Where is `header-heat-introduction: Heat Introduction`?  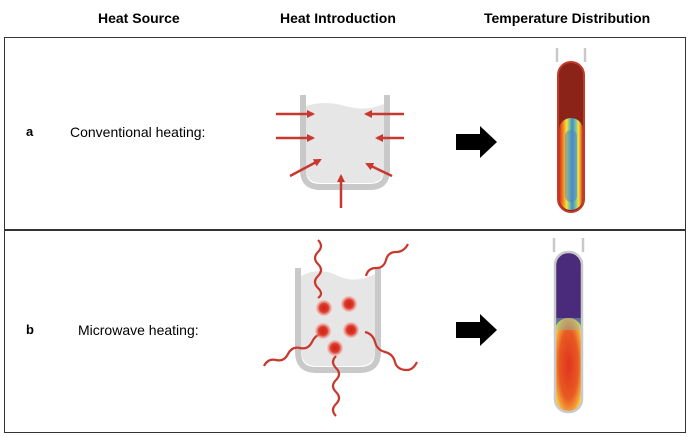
header-heat-introduction: Heat Introduction is located at coordinates (338, 18).